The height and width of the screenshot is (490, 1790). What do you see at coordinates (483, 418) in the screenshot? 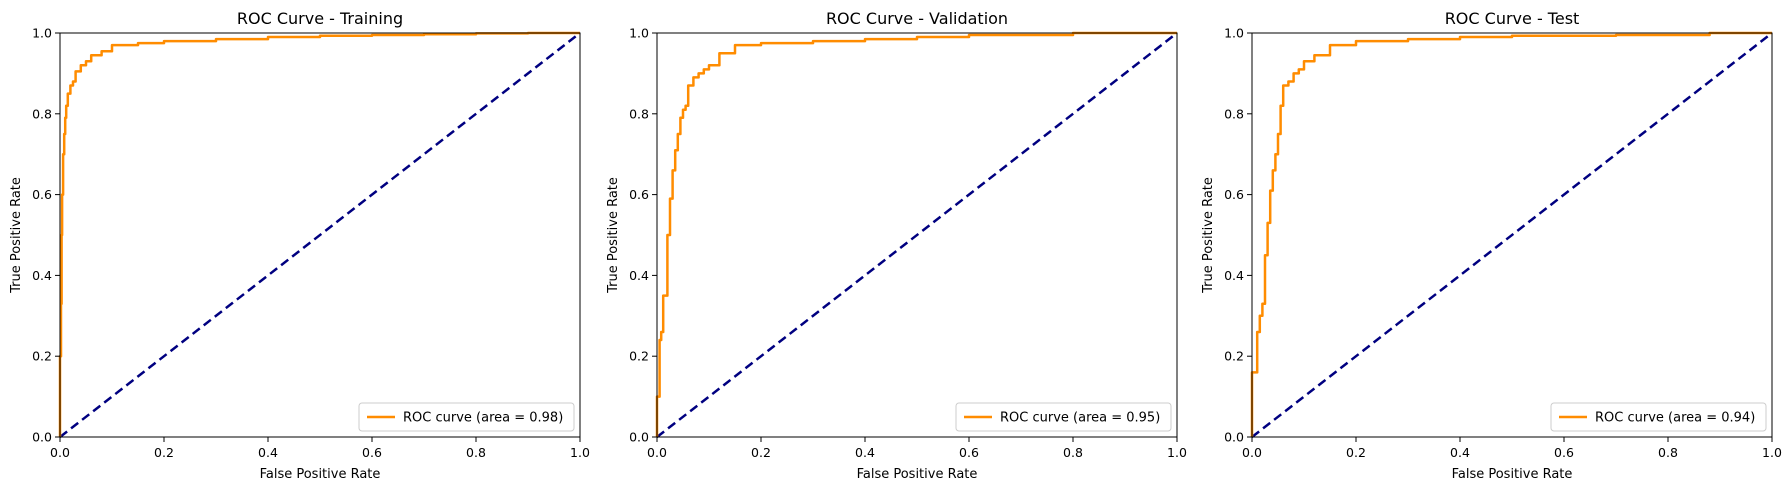
I see `legend-label: ROC curve (area = 0.98)` at bounding box center [483, 418].